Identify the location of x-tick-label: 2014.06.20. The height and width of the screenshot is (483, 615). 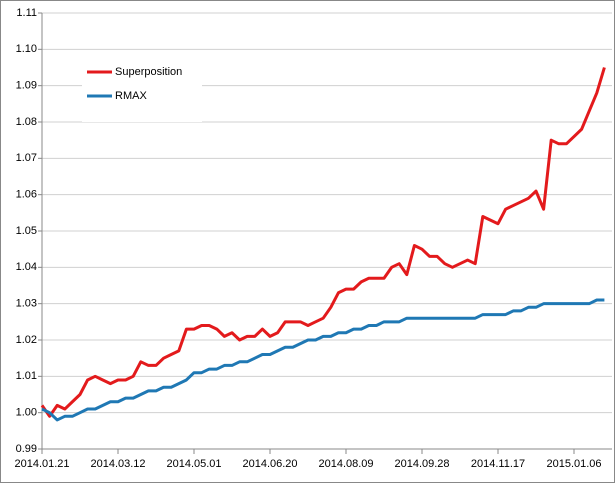
(269, 464).